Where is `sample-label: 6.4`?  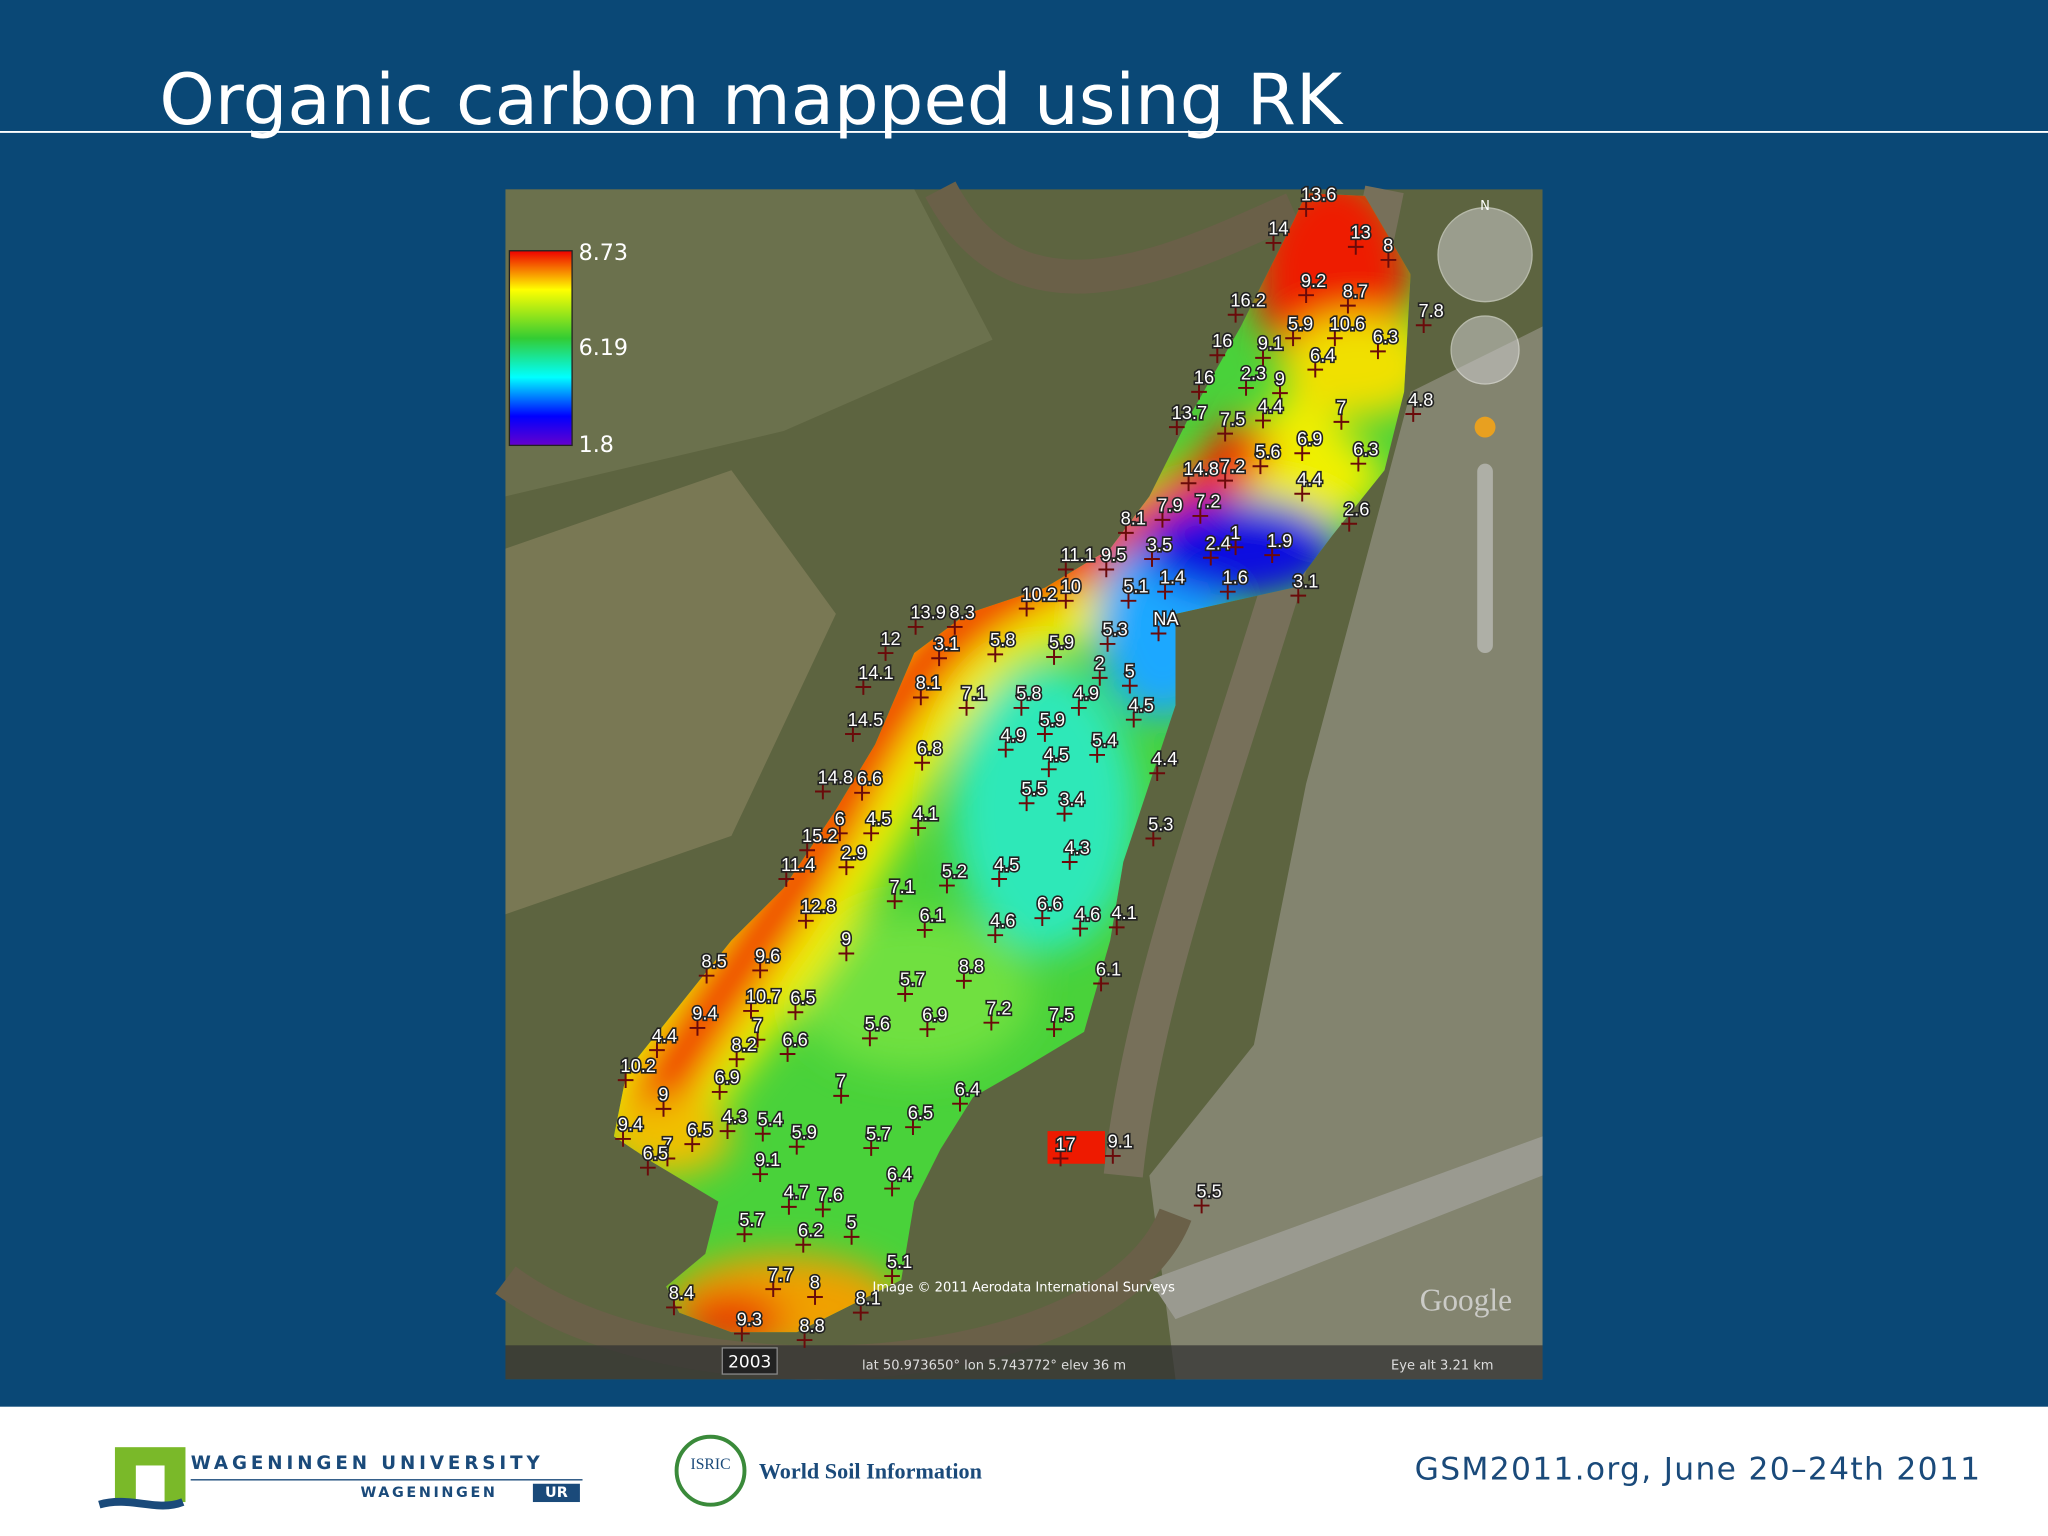 sample-label: 6.4 is located at coordinates (899, 1173).